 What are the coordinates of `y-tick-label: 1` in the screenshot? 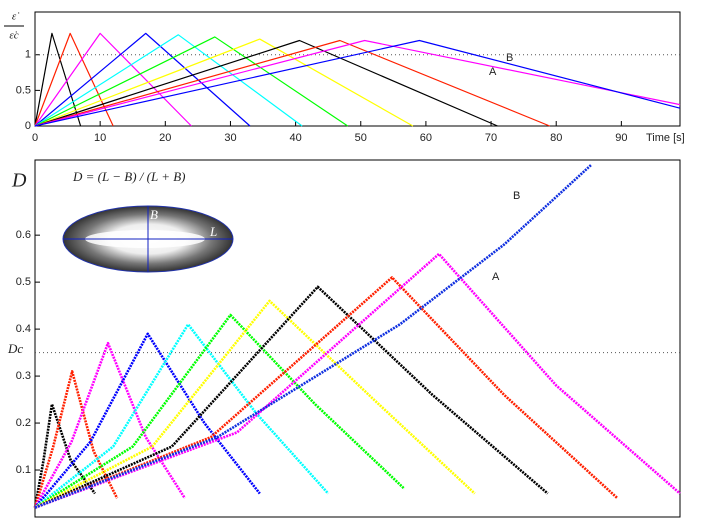 It's located at (28, 55).